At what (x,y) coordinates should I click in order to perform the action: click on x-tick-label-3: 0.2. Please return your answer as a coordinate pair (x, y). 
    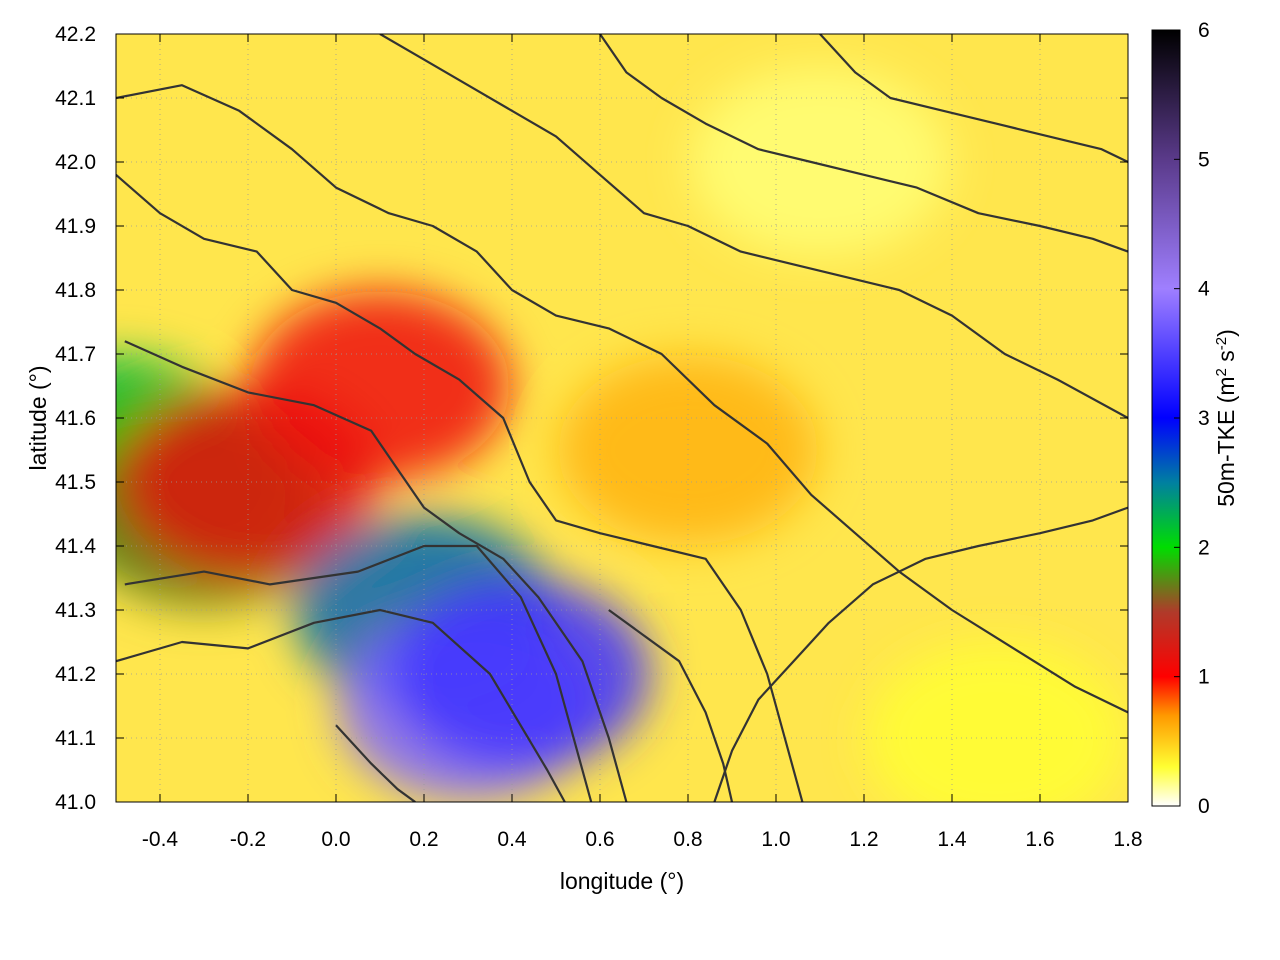
    Looking at the image, I should click on (423, 839).